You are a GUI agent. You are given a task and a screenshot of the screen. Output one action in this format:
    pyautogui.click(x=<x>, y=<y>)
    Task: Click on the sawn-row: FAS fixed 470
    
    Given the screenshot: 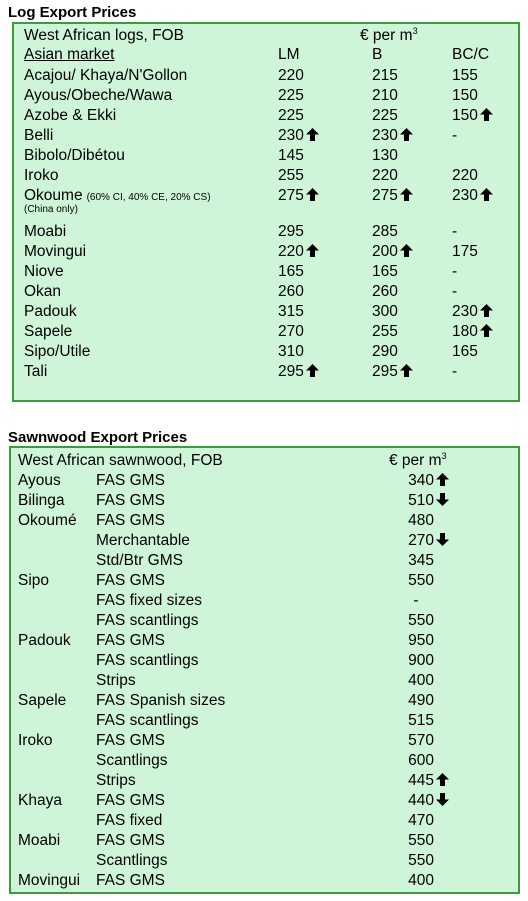 What is the action you would take?
    pyautogui.click(x=264, y=821)
    